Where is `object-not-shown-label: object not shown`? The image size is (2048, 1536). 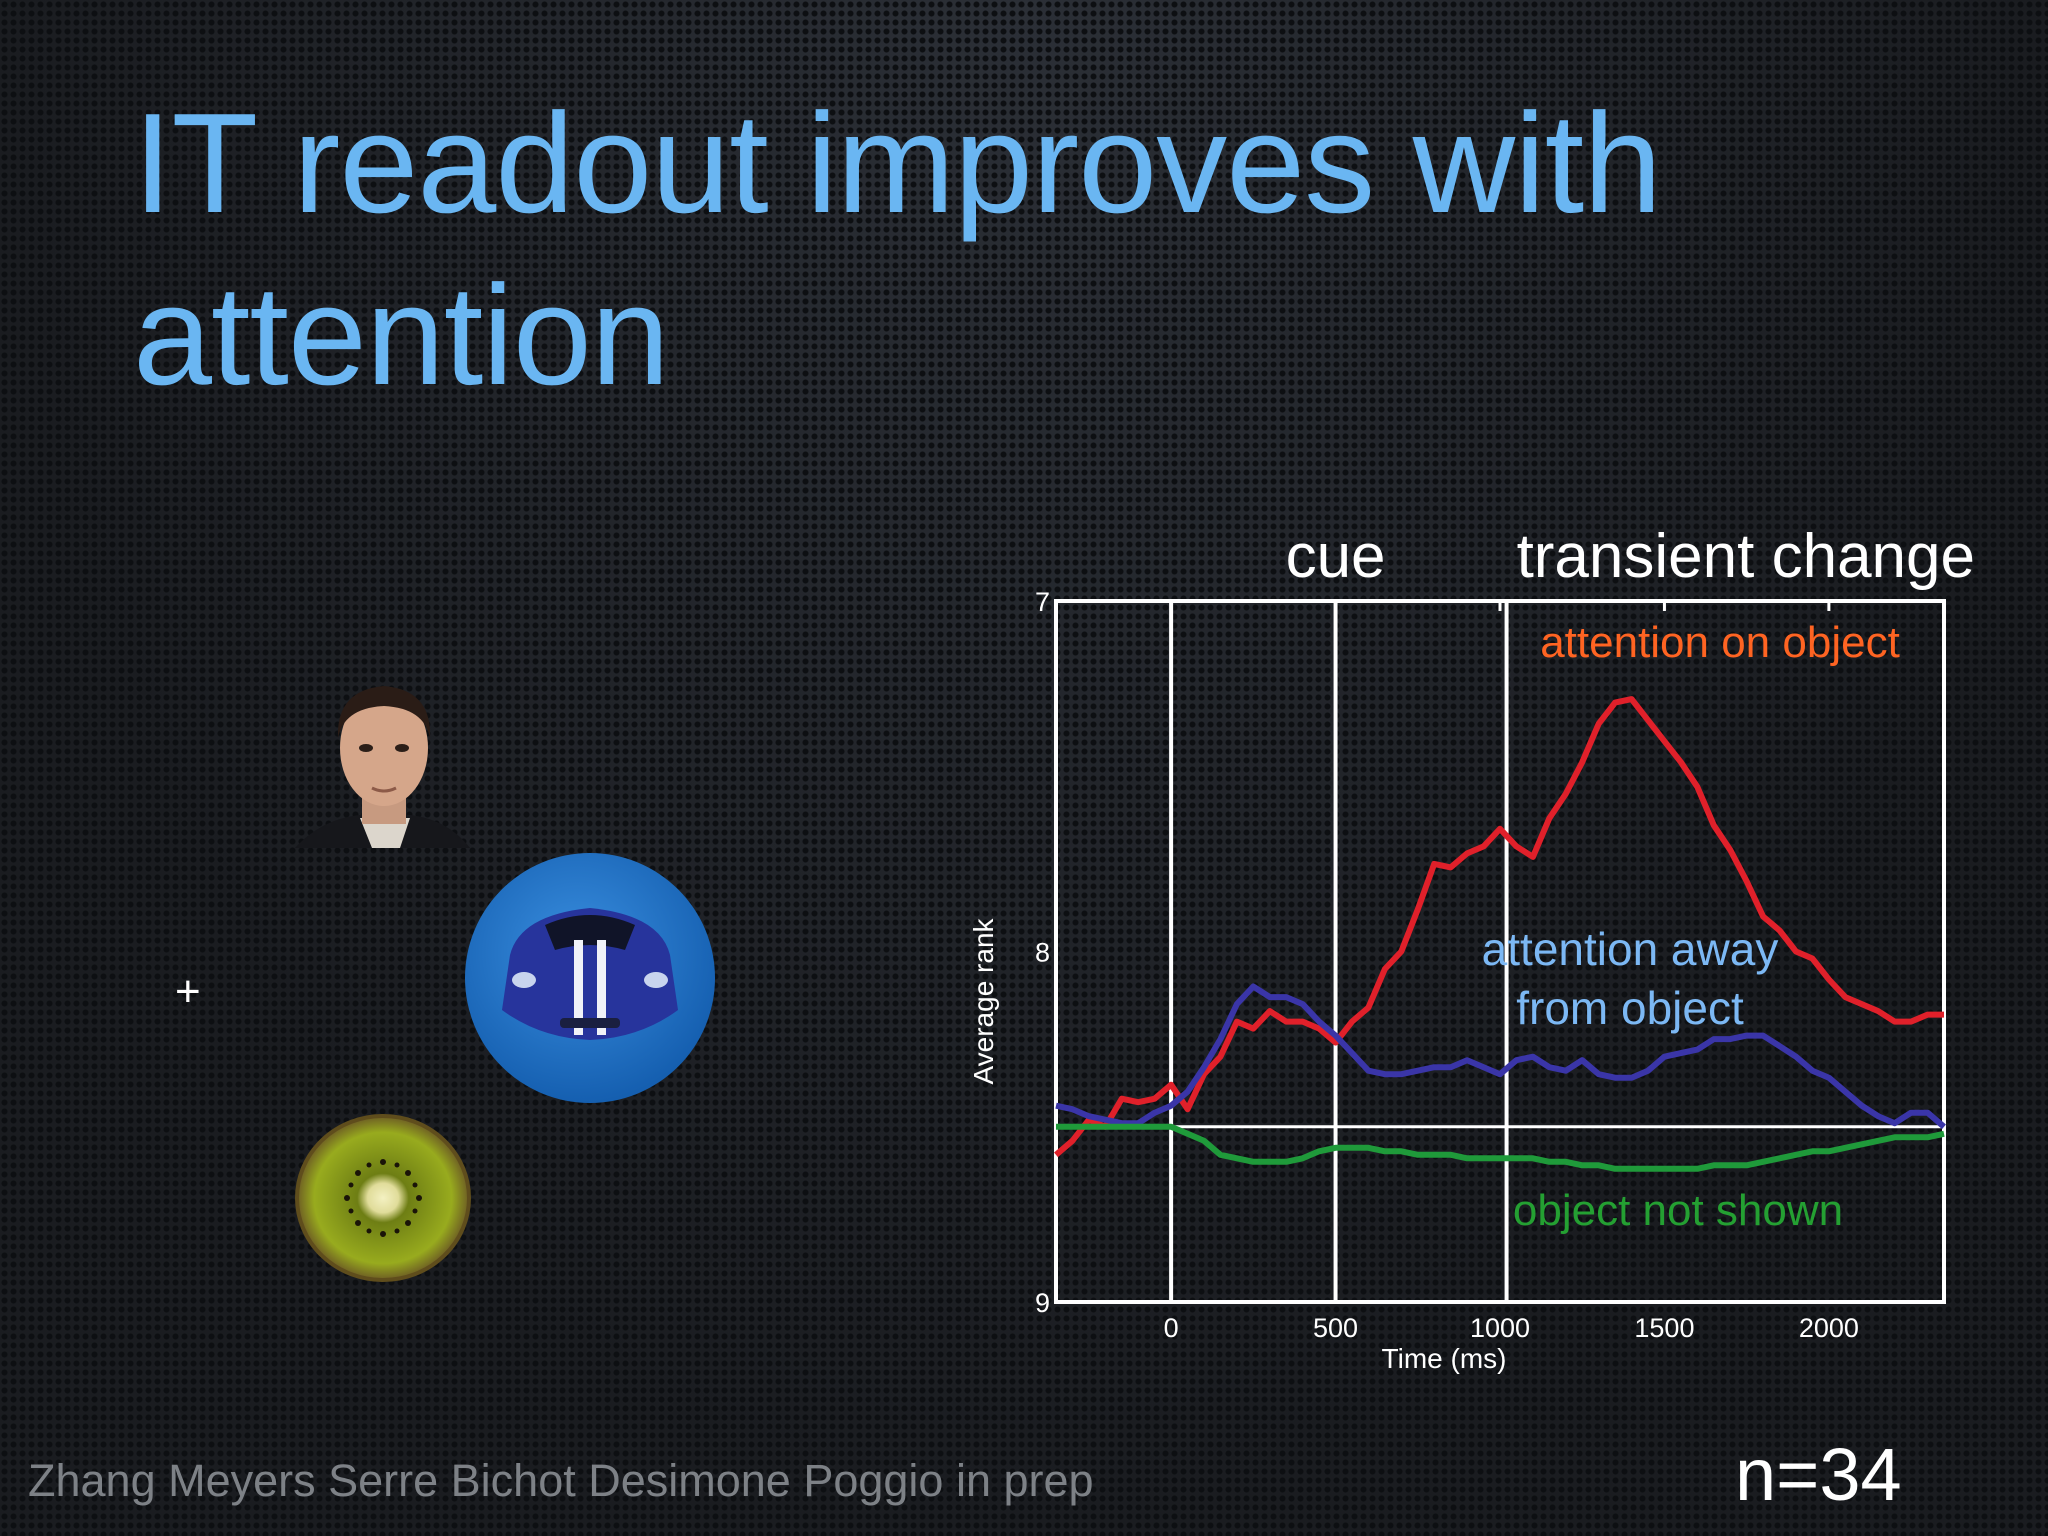
object-not-shown-label: object not shown is located at coordinates (1678, 1210).